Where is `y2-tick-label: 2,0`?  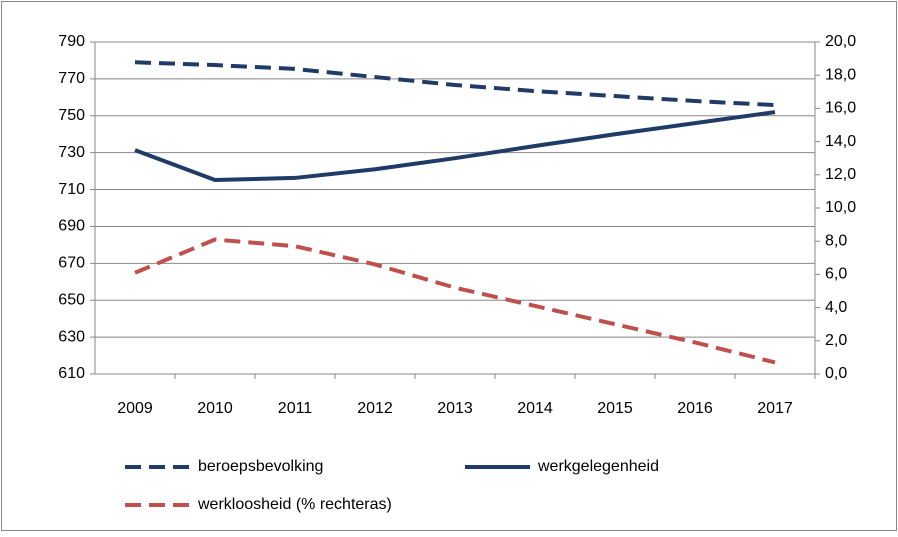 y2-tick-label: 2,0 is located at coordinates (836, 340).